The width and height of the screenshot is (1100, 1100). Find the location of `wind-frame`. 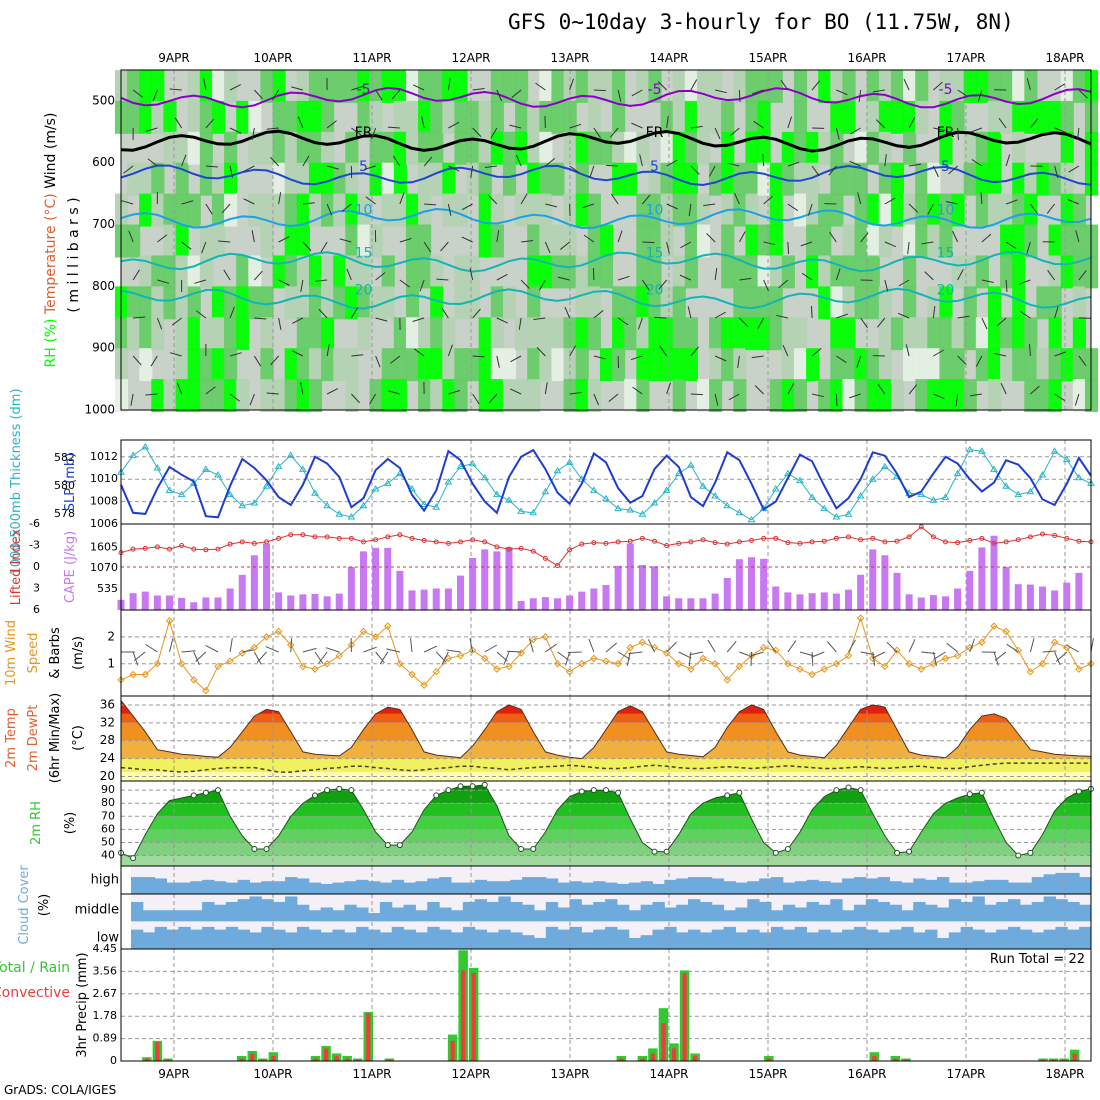

wind-frame is located at coordinates (606, 653).